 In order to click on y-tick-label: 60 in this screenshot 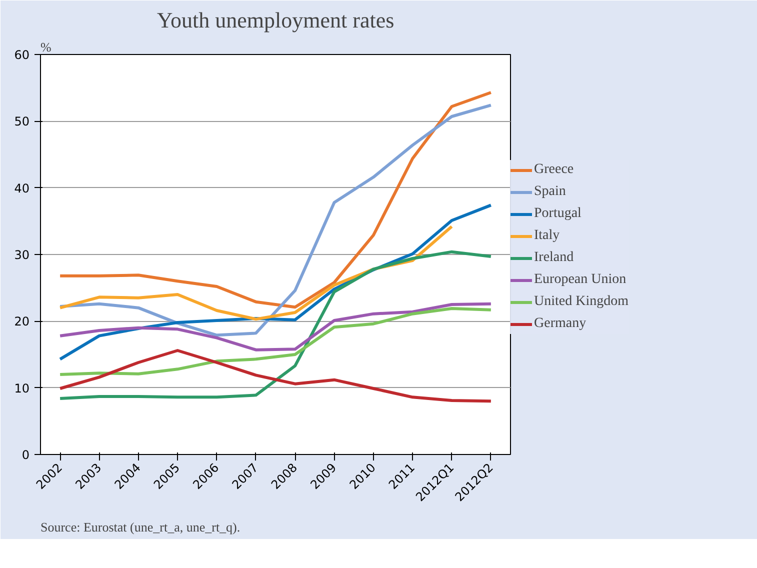, I will do `click(22, 55)`.